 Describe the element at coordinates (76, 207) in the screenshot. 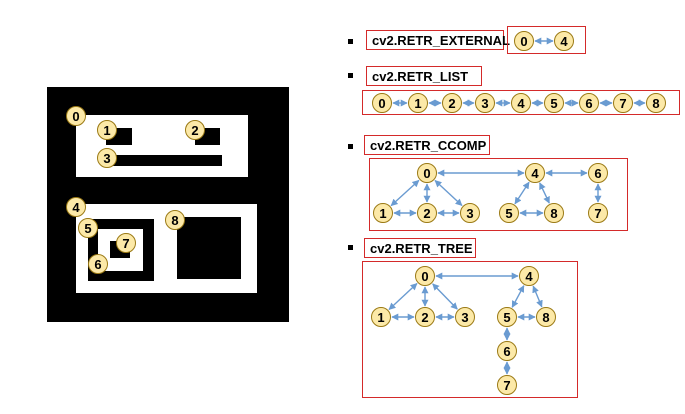

I see `image-label-4: 4` at that location.